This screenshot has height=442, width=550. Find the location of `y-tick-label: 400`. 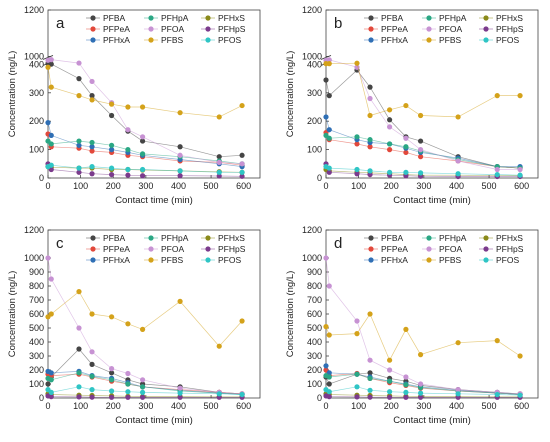

y-tick-label: 400 is located at coordinates (314, 64).